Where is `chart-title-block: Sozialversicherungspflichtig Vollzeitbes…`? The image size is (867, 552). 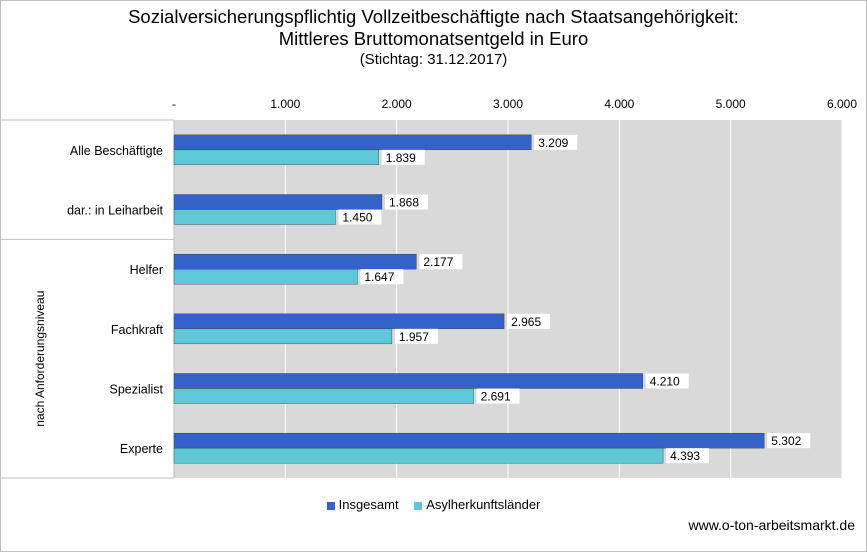
chart-title-block: Sozialversicherungspflichtig Vollzeitbes… is located at coordinates (433, 37).